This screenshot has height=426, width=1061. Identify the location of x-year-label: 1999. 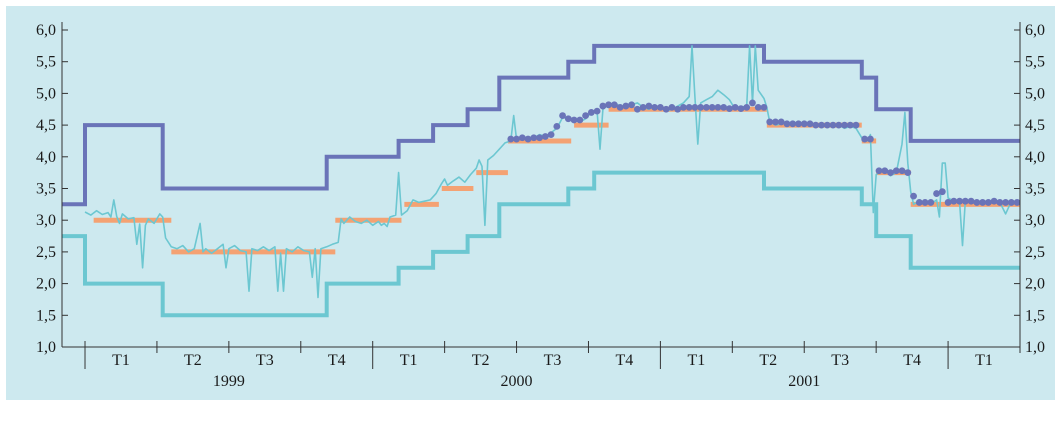
(229, 381).